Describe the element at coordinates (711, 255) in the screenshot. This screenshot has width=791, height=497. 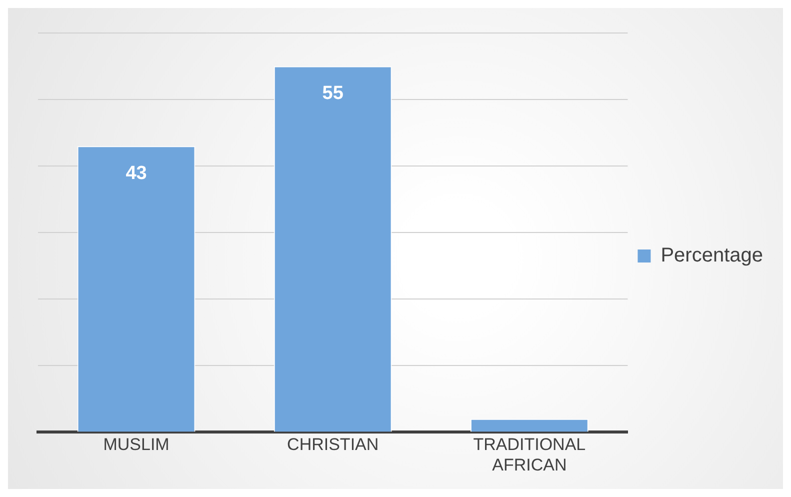
I see `legend-label: Percentage` at that location.